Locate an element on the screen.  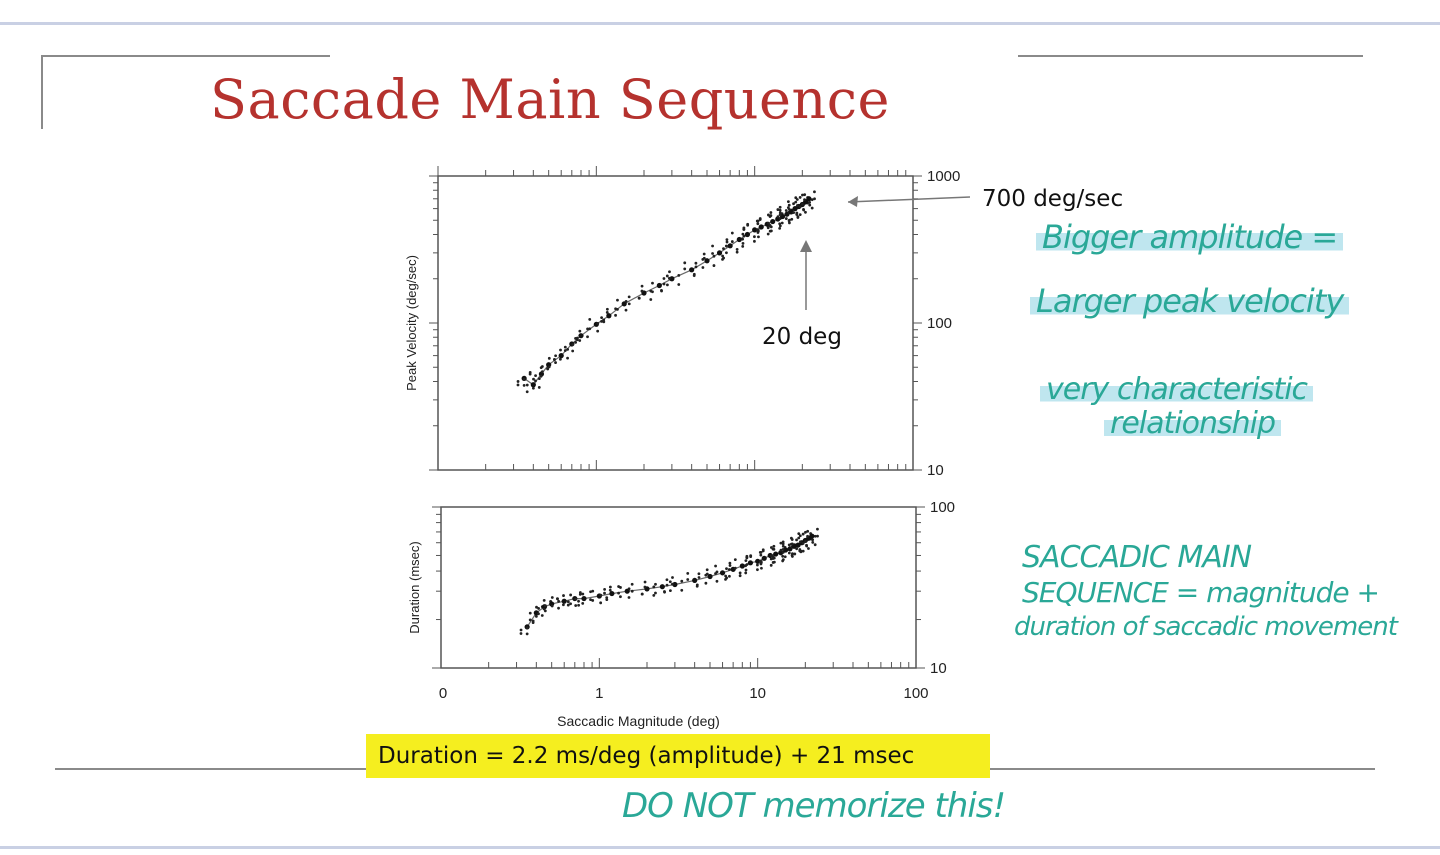
note-larger-peak-velocity: Larger peak velocity is located at coordinates (1190, 301).